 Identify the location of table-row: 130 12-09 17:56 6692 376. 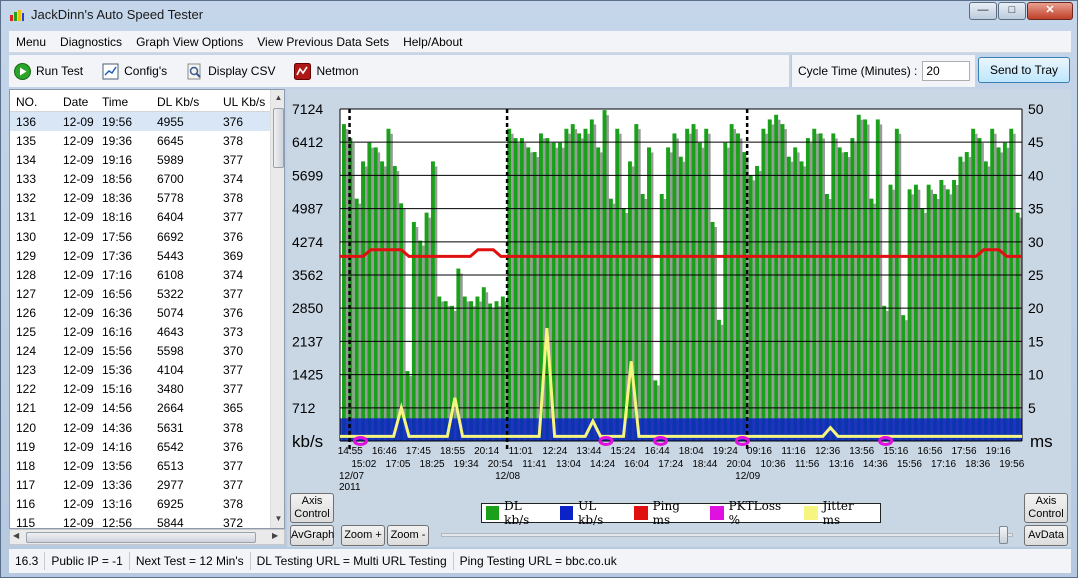
(140, 236).